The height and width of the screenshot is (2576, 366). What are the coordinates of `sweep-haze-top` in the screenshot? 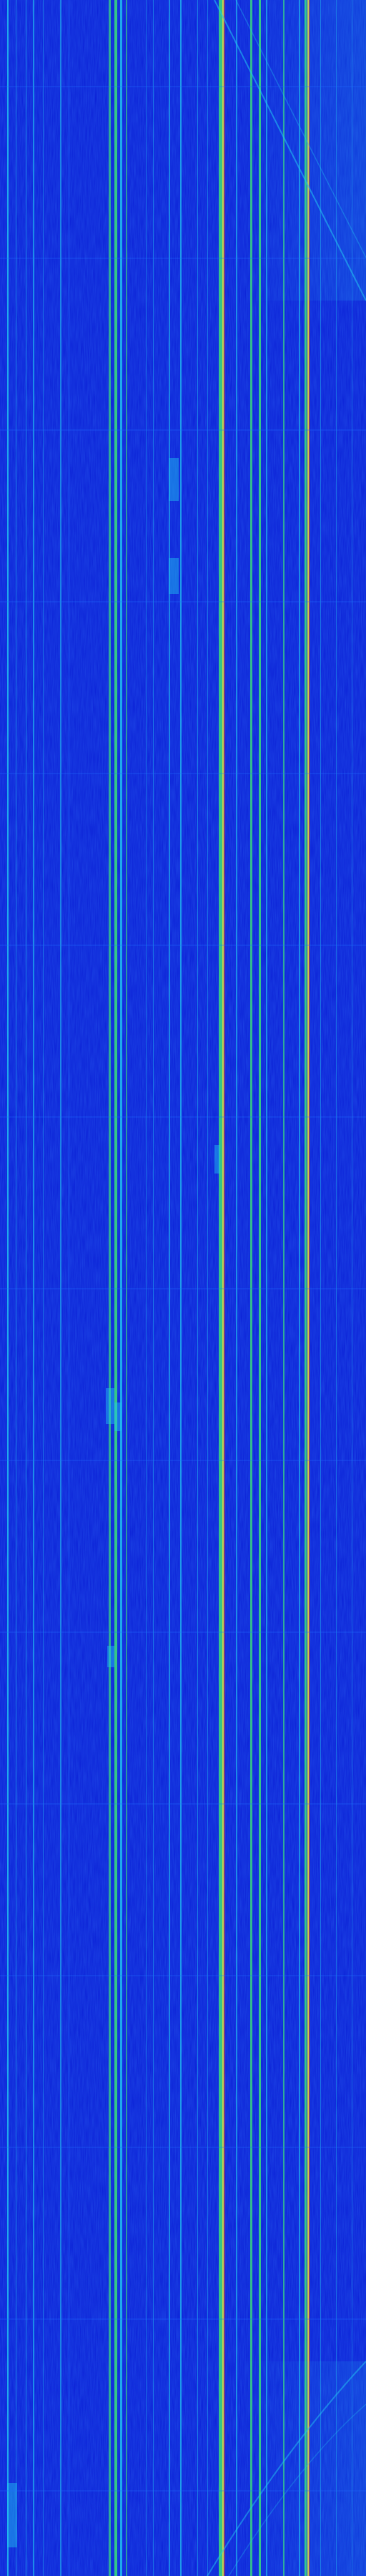 It's located at (304, 150).